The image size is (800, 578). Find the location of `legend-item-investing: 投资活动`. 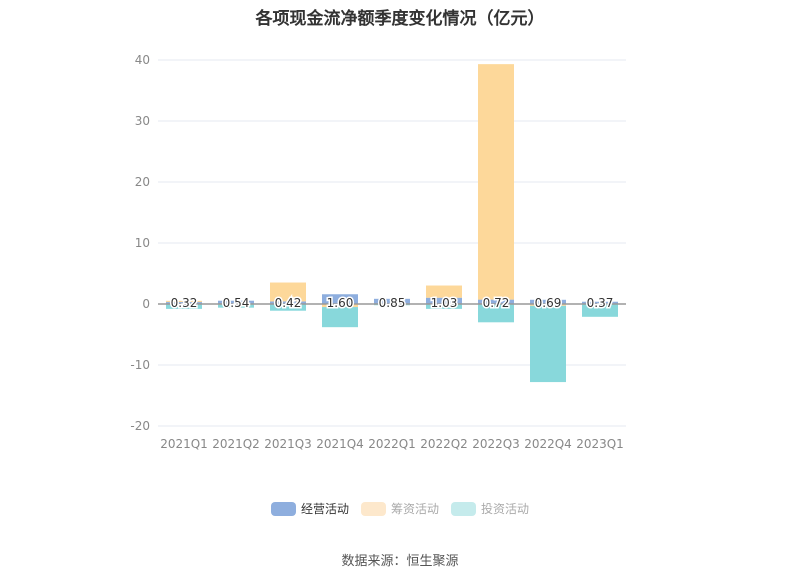

legend-item-investing: 投资活动 is located at coordinates (490, 508).